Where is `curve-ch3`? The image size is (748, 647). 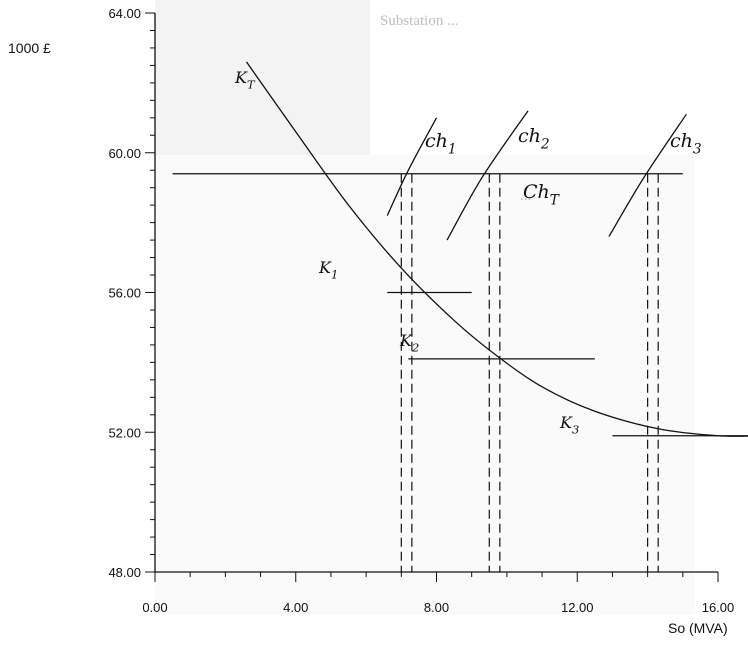
curve-ch3 is located at coordinates (647, 175).